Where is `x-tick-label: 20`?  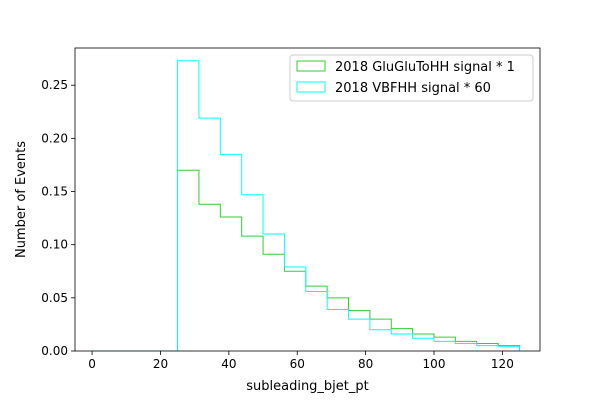
x-tick-label: 20 is located at coordinates (160, 364).